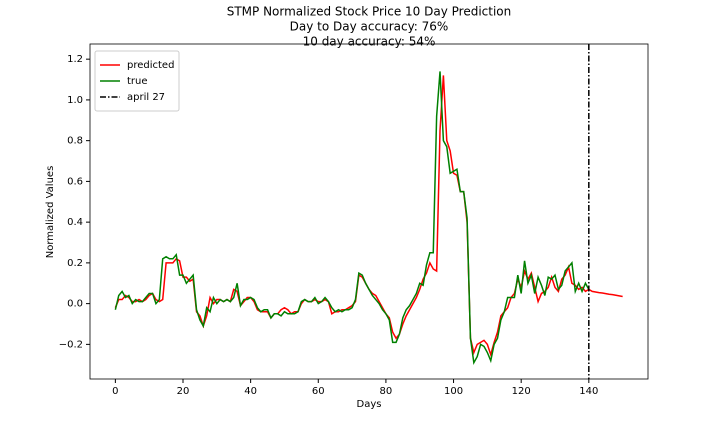 This screenshot has width=720, height=436. I want to click on x-axis-label: Days, so click(369, 404).